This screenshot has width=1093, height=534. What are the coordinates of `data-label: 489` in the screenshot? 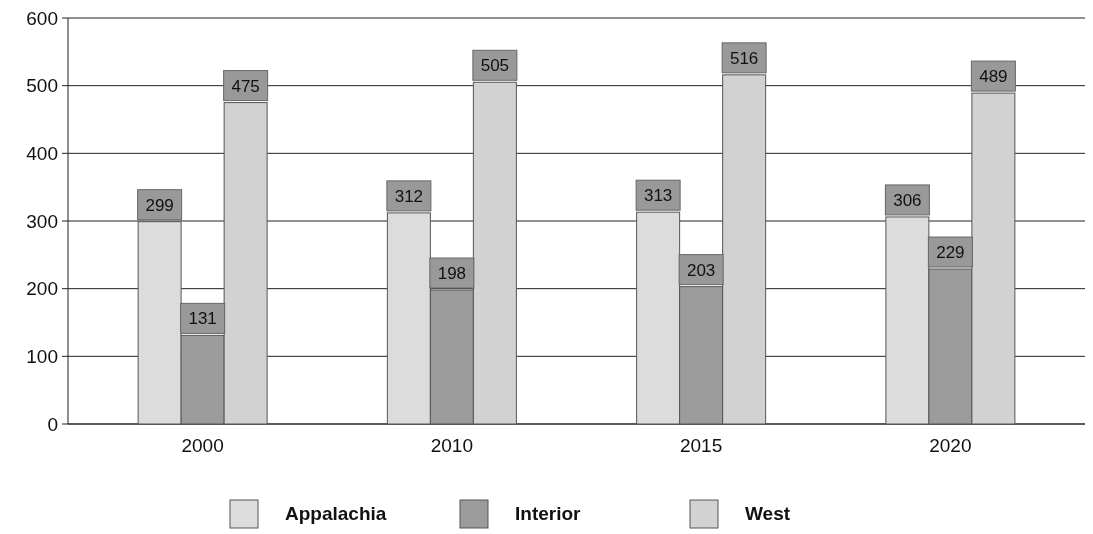 It's located at (993, 77).